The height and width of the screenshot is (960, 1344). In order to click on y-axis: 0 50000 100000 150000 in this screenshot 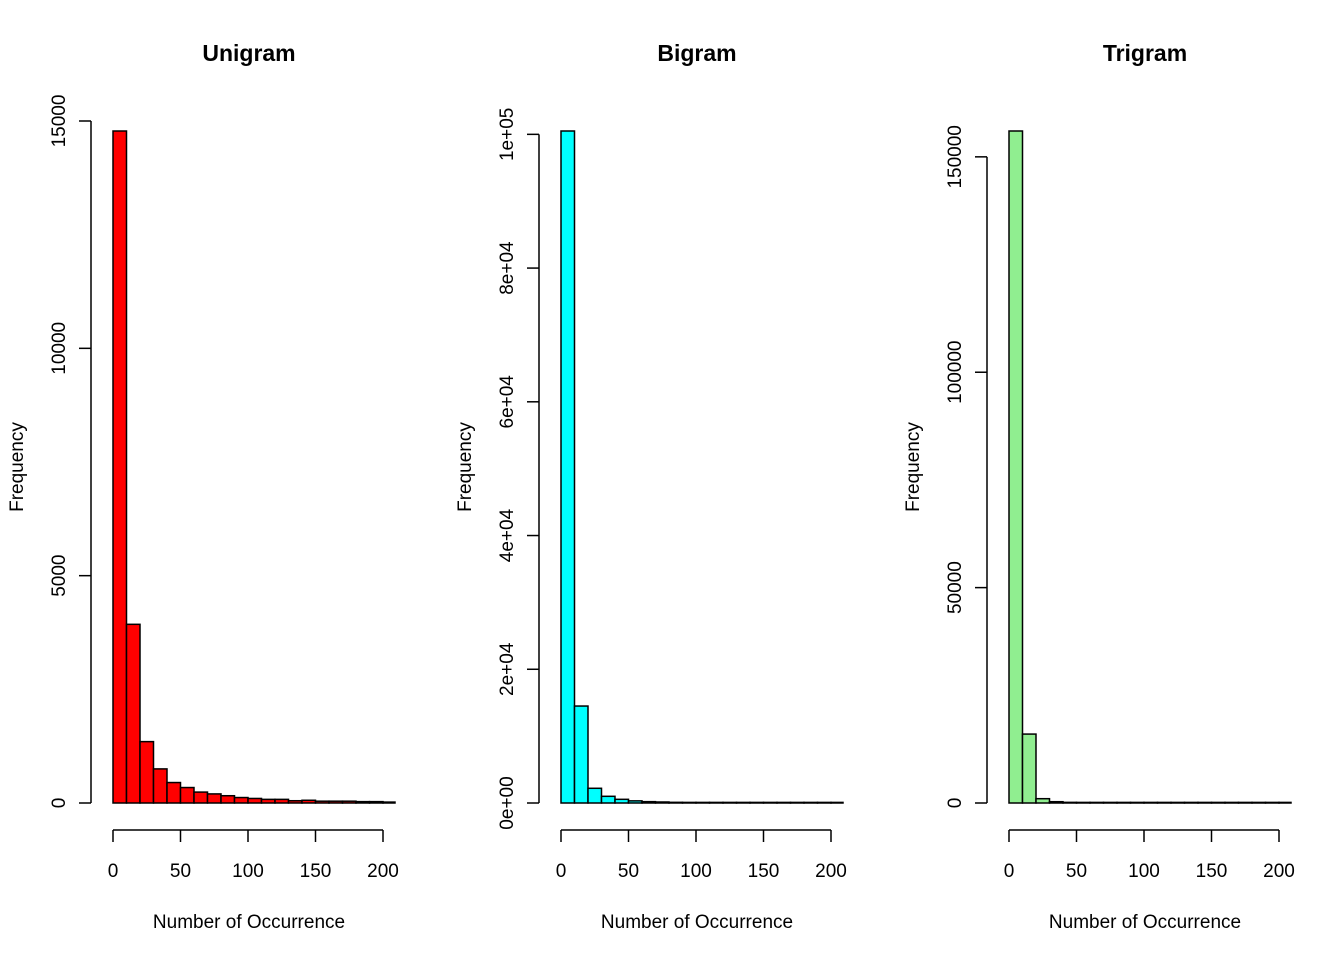, I will do `click(966, 467)`.